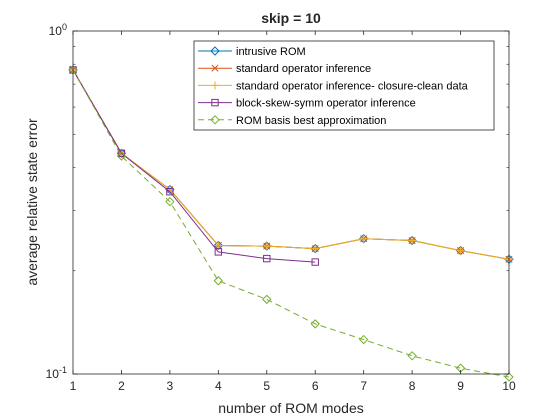 The height and width of the screenshot is (420, 560). Describe the element at coordinates (363, 386) in the screenshot. I see `x-tick-label: 7` at that location.